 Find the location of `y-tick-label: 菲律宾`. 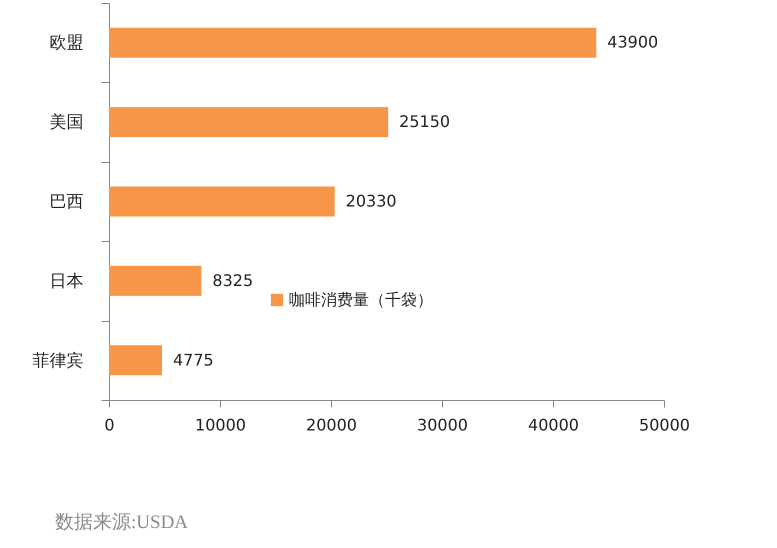

y-tick-label: 菲律宾 is located at coordinates (58, 360).